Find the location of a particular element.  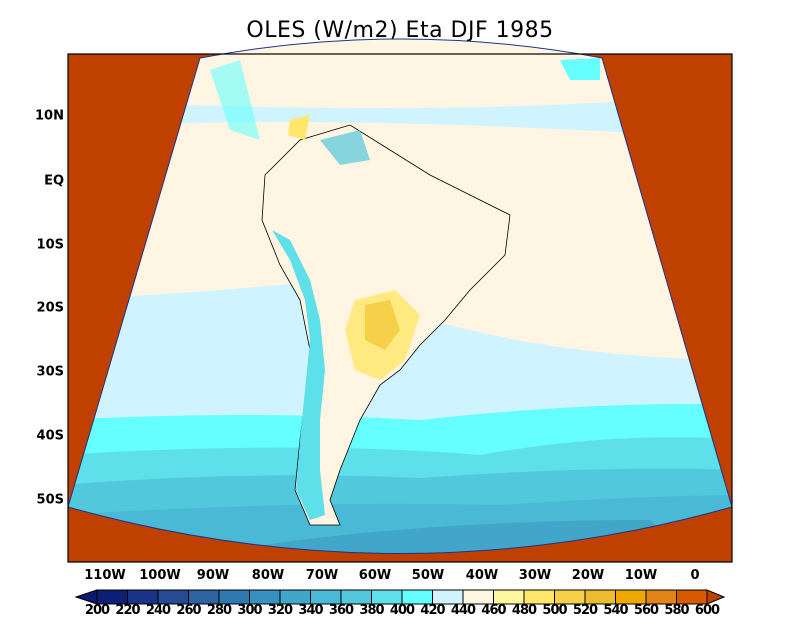

colorbar-label: 520 is located at coordinates (585, 610).